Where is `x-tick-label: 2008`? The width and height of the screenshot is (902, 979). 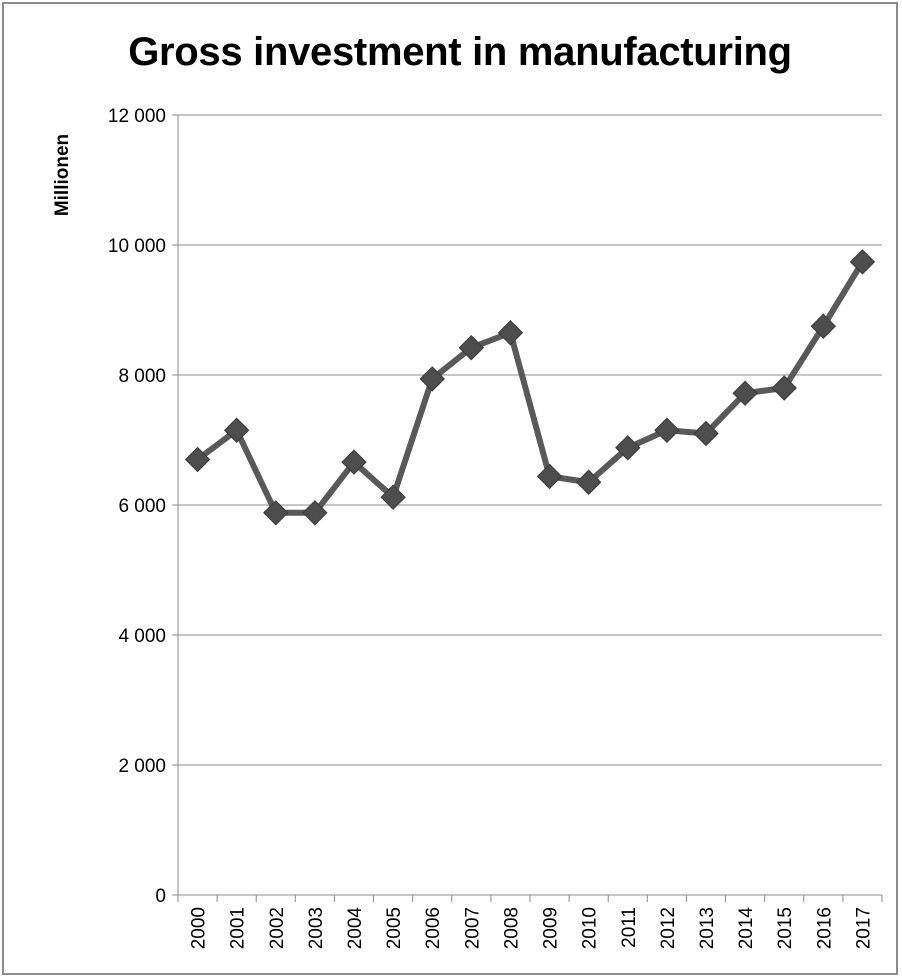
x-tick-label: 2008 is located at coordinates (511, 928).